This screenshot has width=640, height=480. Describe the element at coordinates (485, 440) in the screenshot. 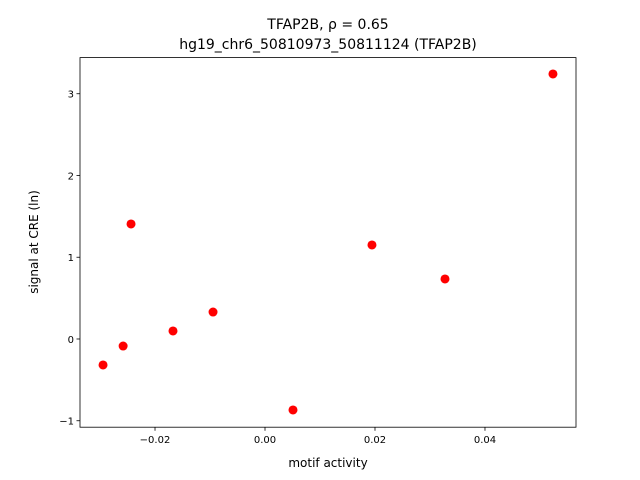

I see `x-tick-label: 0.04` at that location.